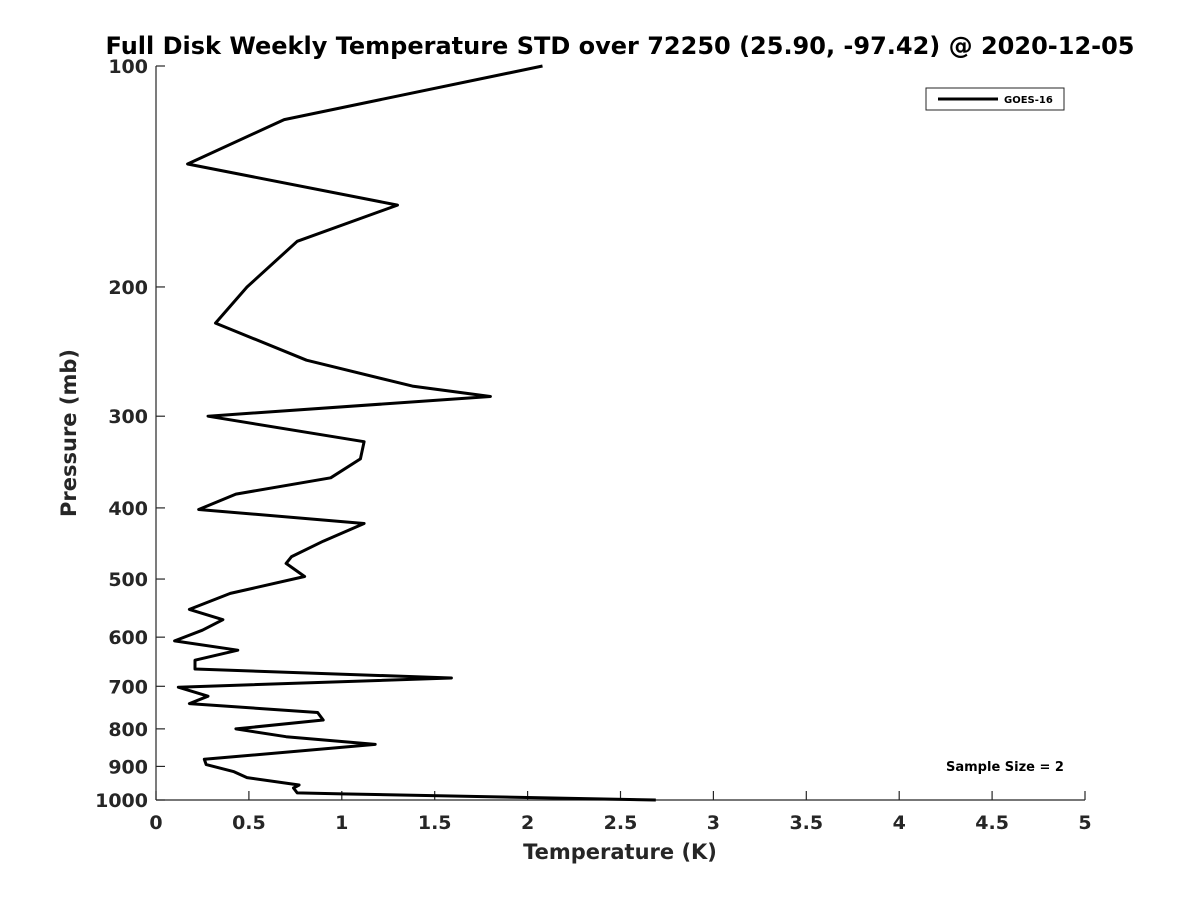 This screenshot has height=900, width=1200. Describe the element at coordinates (128, 509) in the screenshot. I see `y-tick-label: 400` at that location.